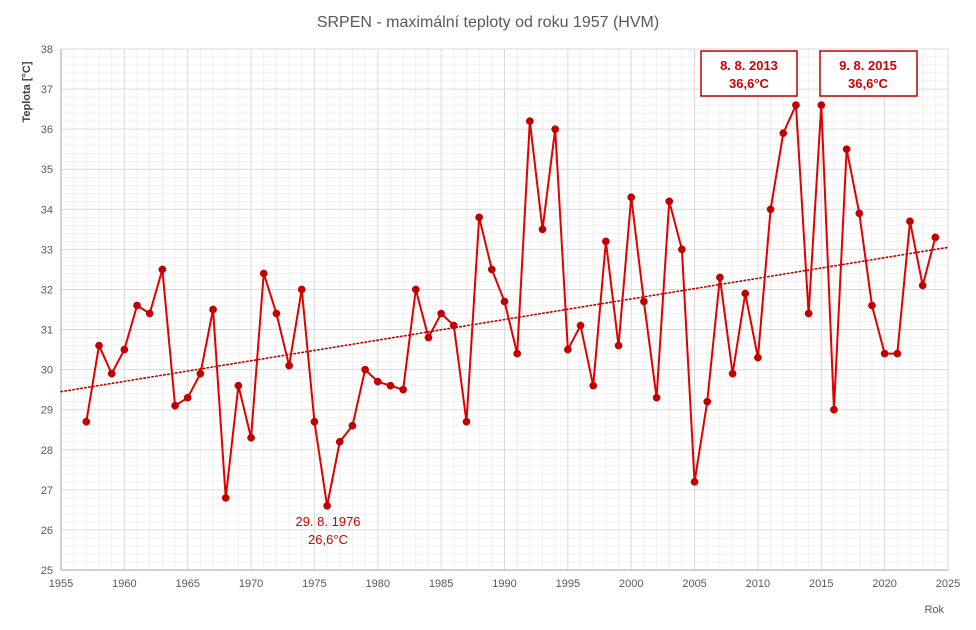 This screenshot has width=976, height=630. What do you see at coordinates (47, 411) in the screenshot?
I see `y-tick-label: 29` at bounding box center [47, 411].